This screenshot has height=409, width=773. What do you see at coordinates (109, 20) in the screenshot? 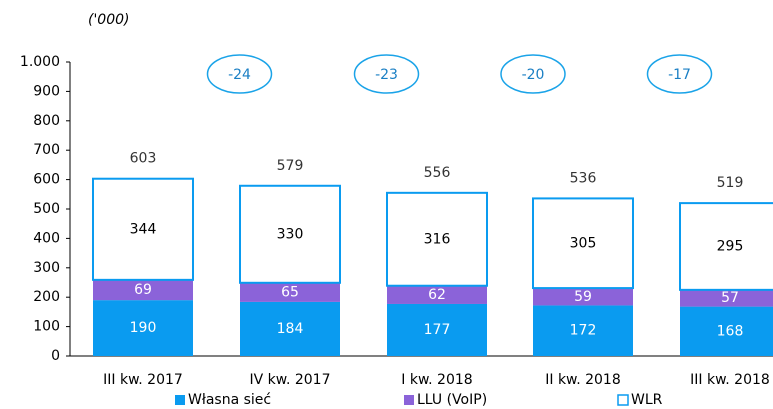
I see `unit-label: ('000)` at bounding box center [109, 20].